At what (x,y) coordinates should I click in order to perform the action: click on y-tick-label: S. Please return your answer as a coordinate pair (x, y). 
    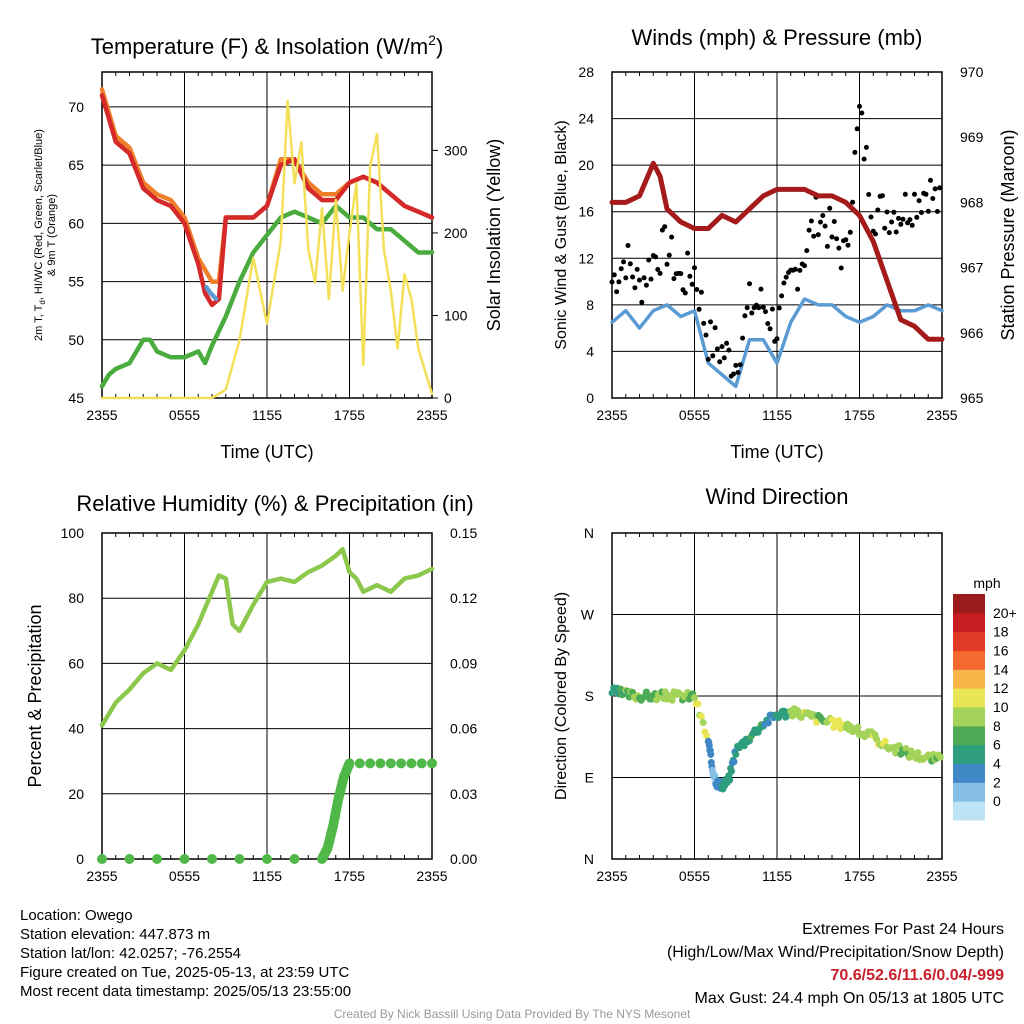
    Looking at the image, I should click on (589, 696).